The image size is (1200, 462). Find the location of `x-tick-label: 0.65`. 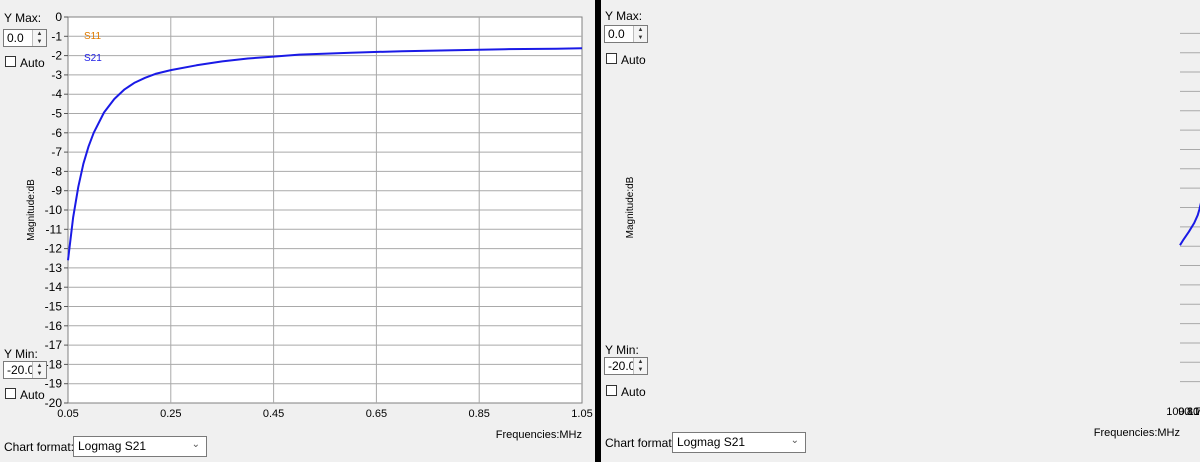

x-tick-label: 0.65 is located at coordinates (376, 414).